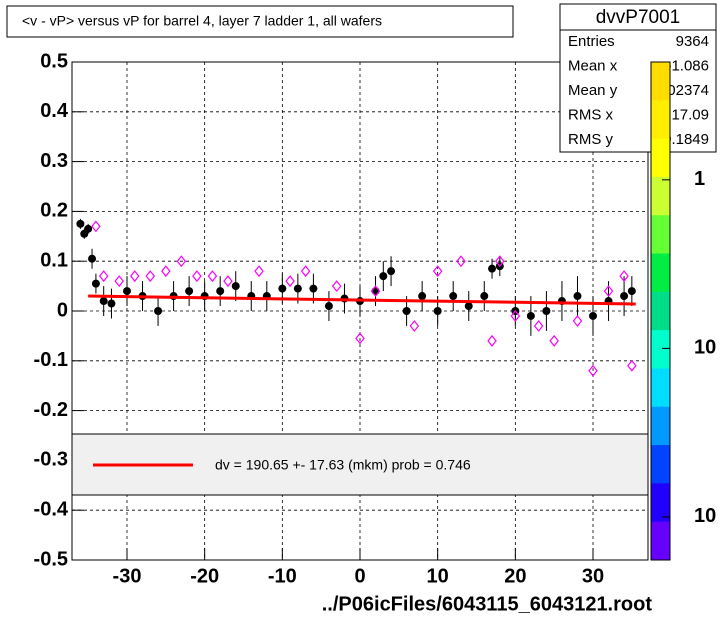 This screenshot has width=720, height=625. I want to click on stats-label: Mean x, so click(593, 65).